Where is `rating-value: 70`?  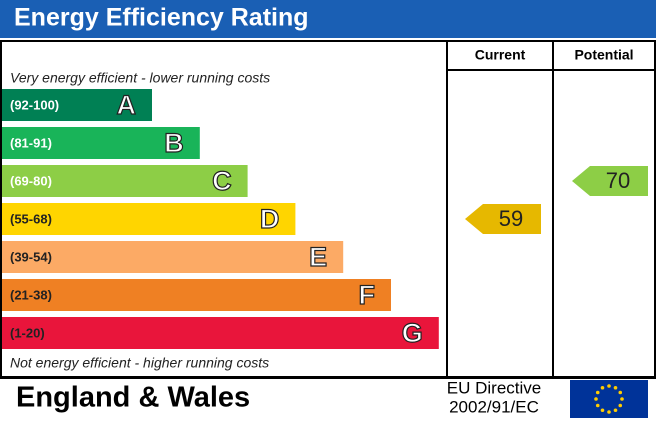
rating-value: 70 is located at coordinates (618, 180).